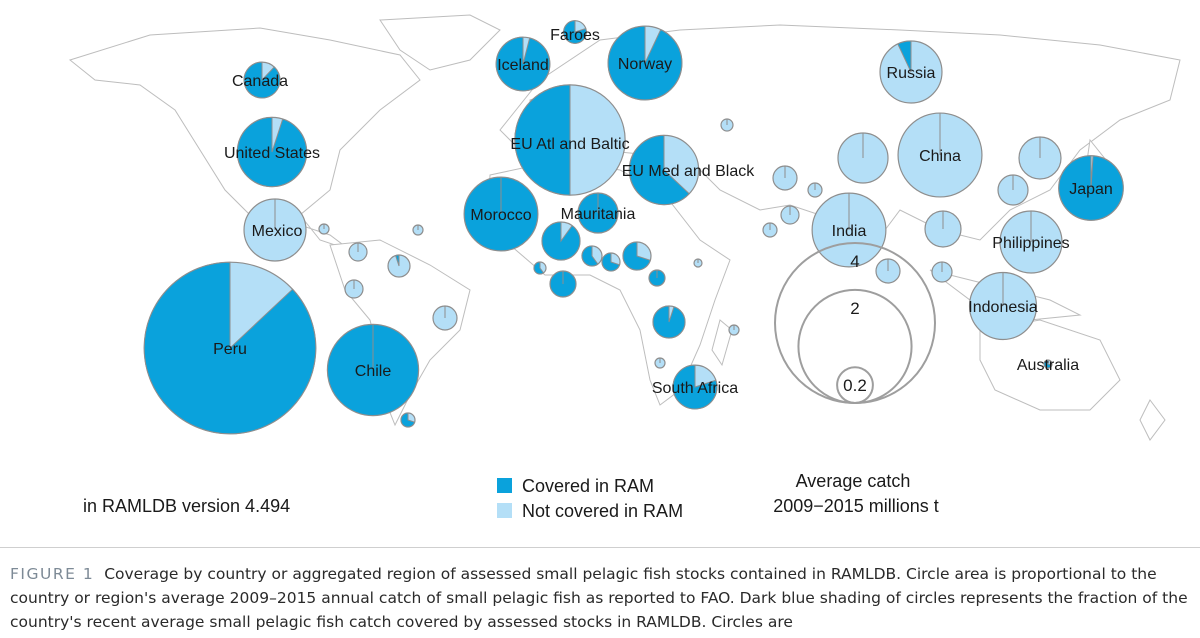  I want to click on country-15-pie-covered-slice, so click(669, 322).